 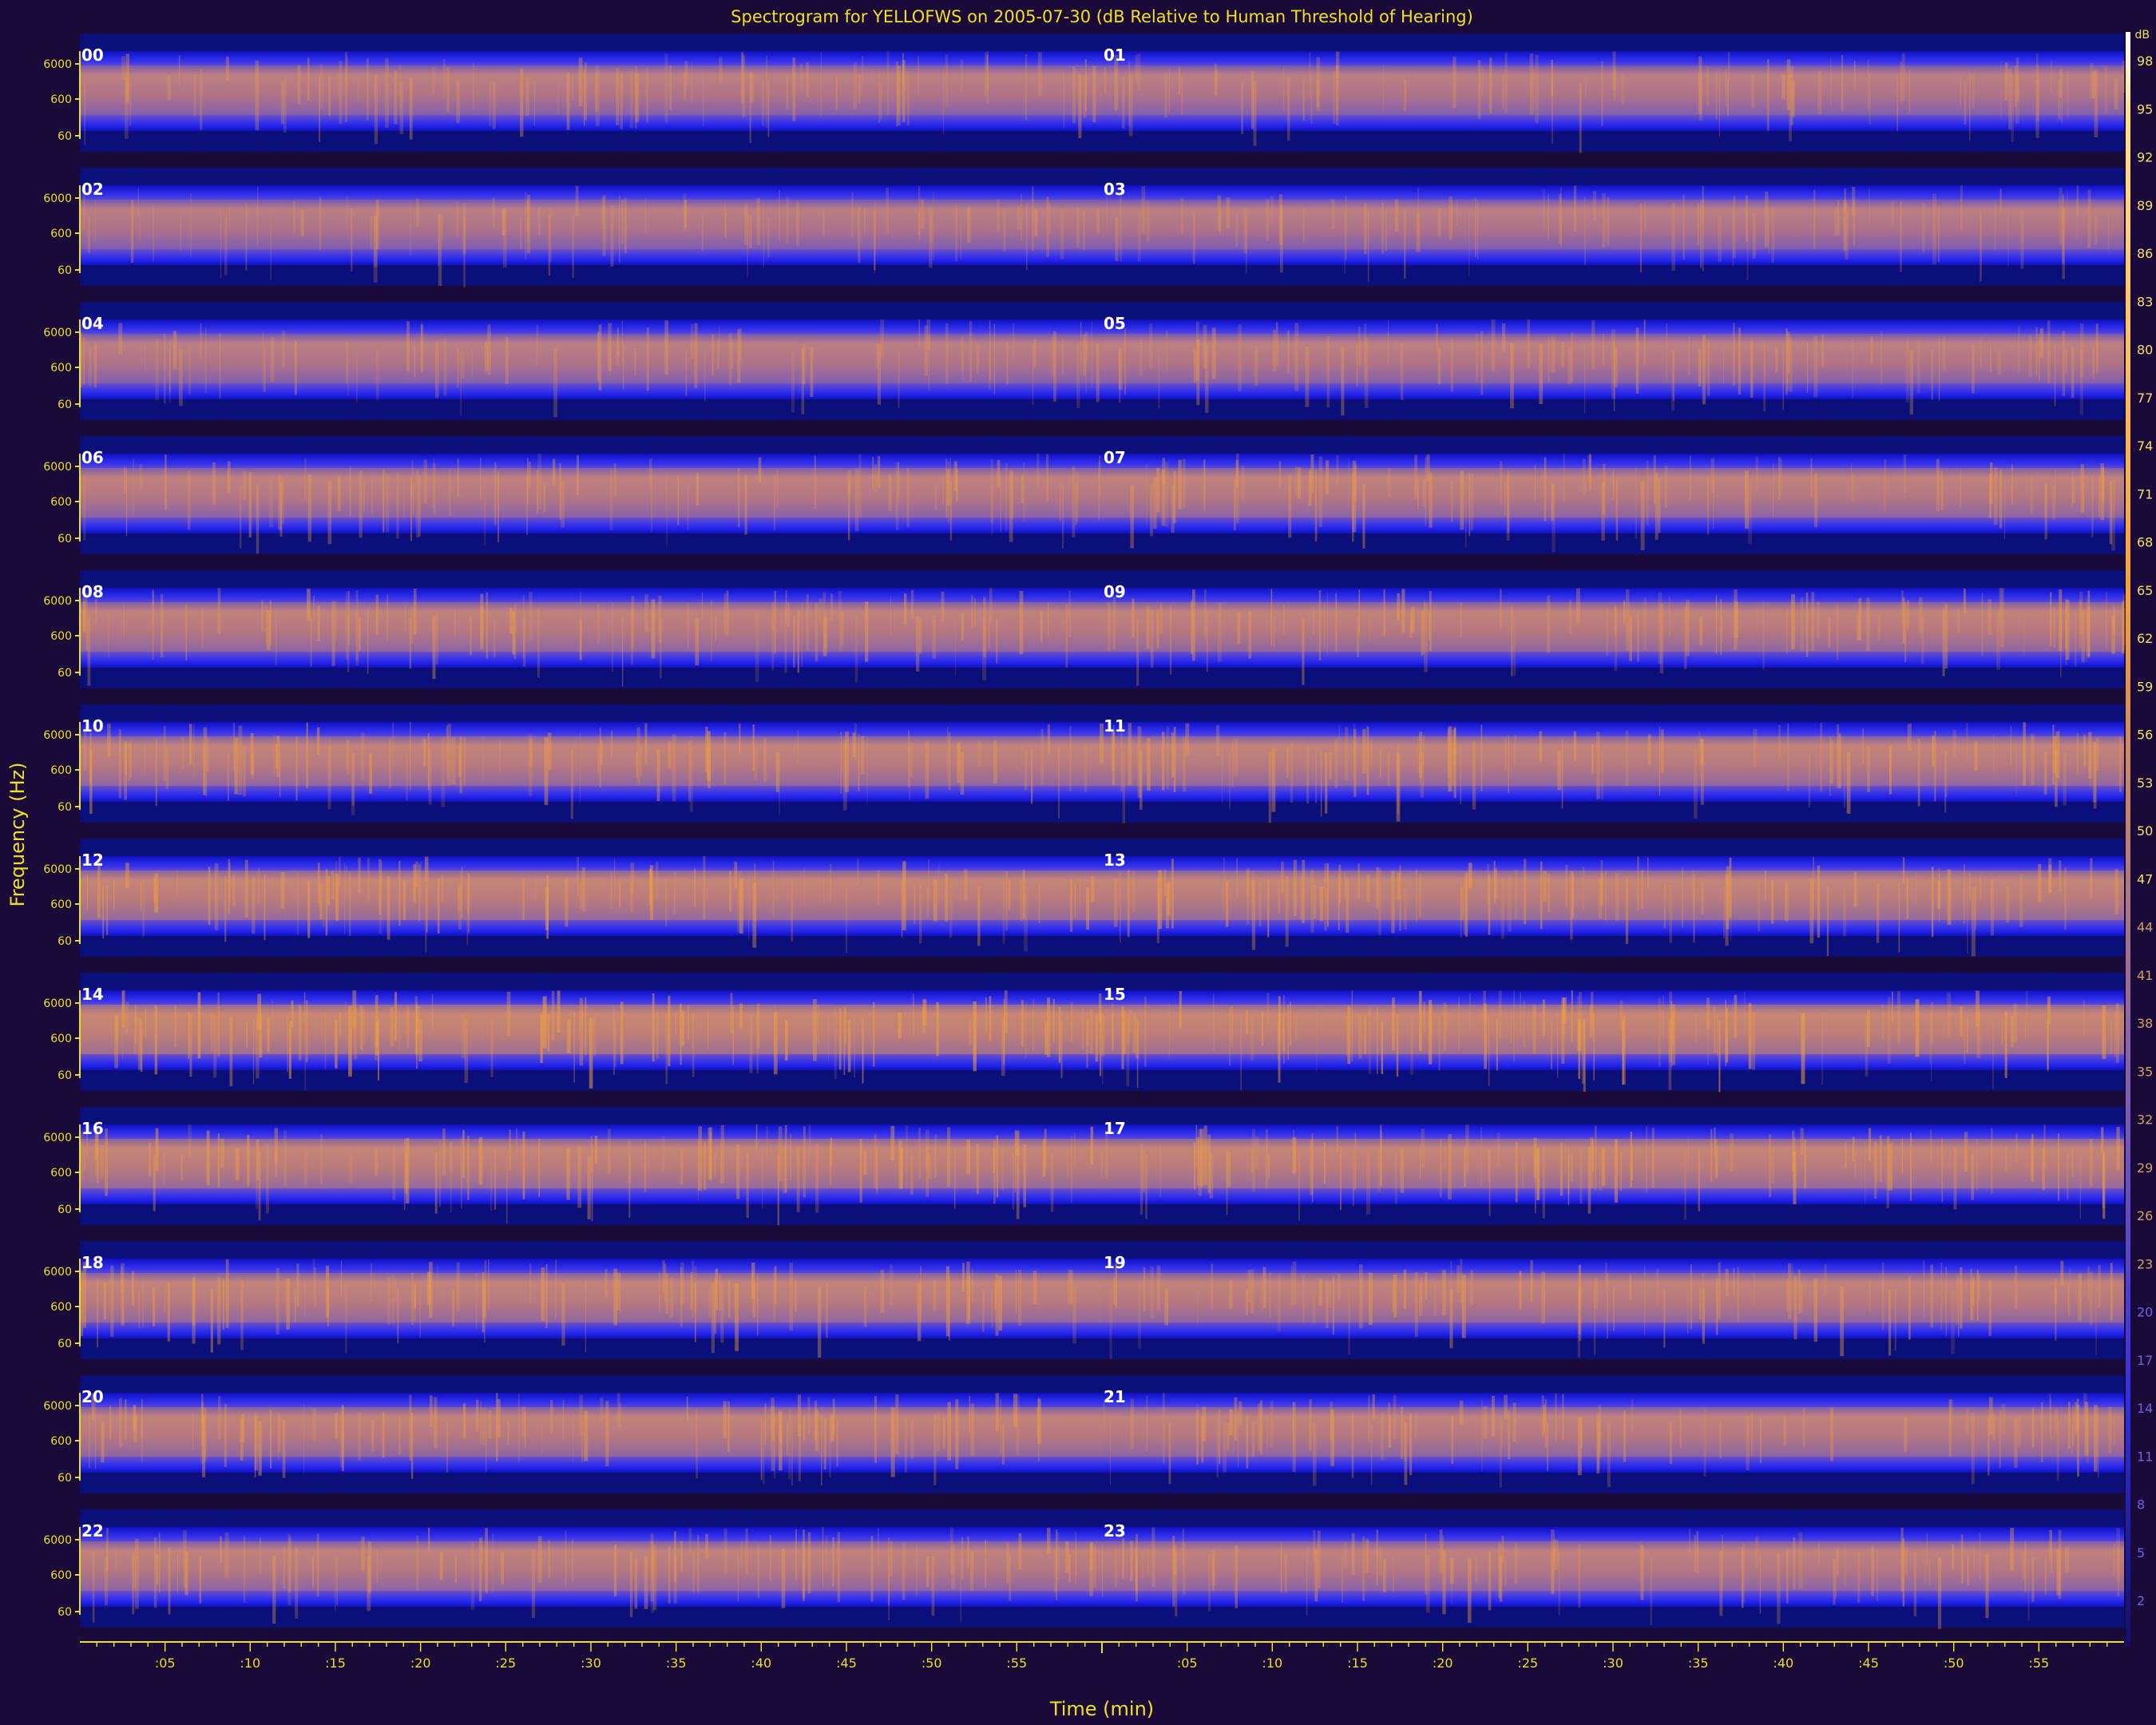 I want to click on x-tick-label: :45, so click(x=1868, y=1664).